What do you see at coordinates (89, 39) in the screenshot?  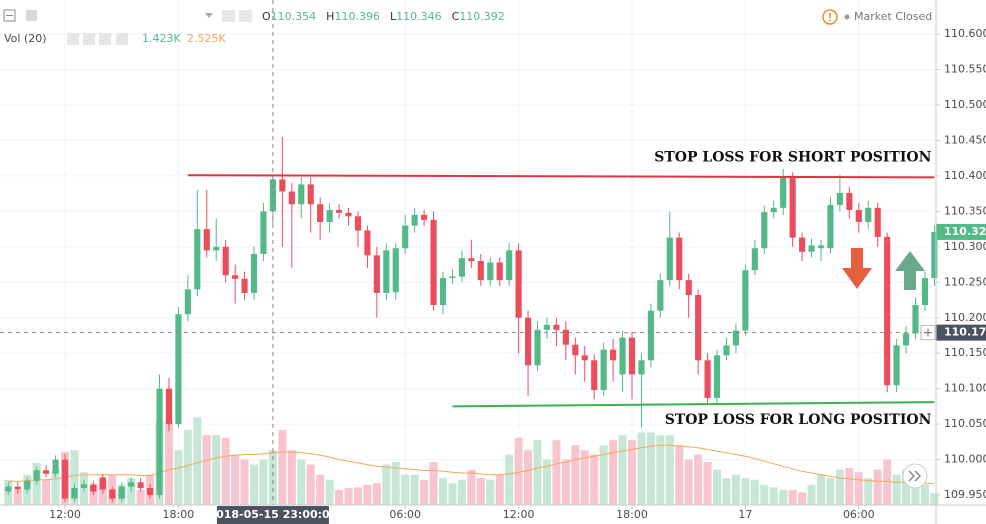 I see `vol-settings-button` at bounding box center [89, 39].